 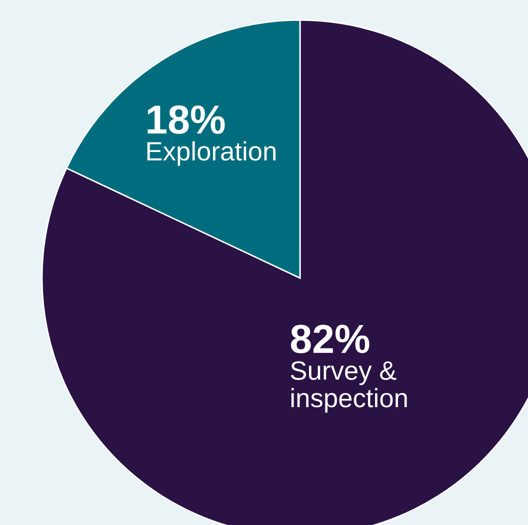 What do you see at coordinates (348, 387) in the screenshot?
I see `slice-label: Survey & inspection` at bounding box center [348, 387].